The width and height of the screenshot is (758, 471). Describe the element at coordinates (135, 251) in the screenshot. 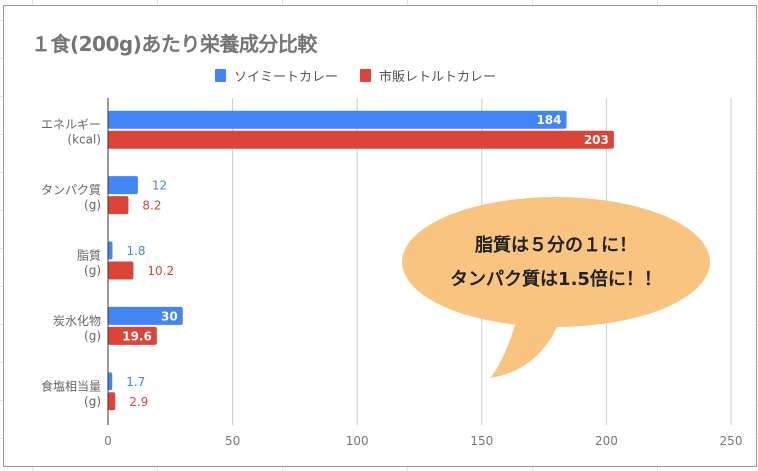

I see `data-label: 1.8` at that location.